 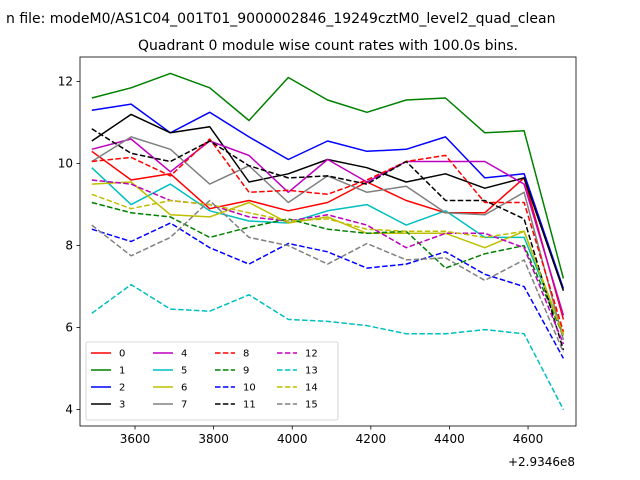 What do you see at coordinates (65, 164) in the screenshot?
I see `y-tick-label: 10` at bounding box center [65, 164].